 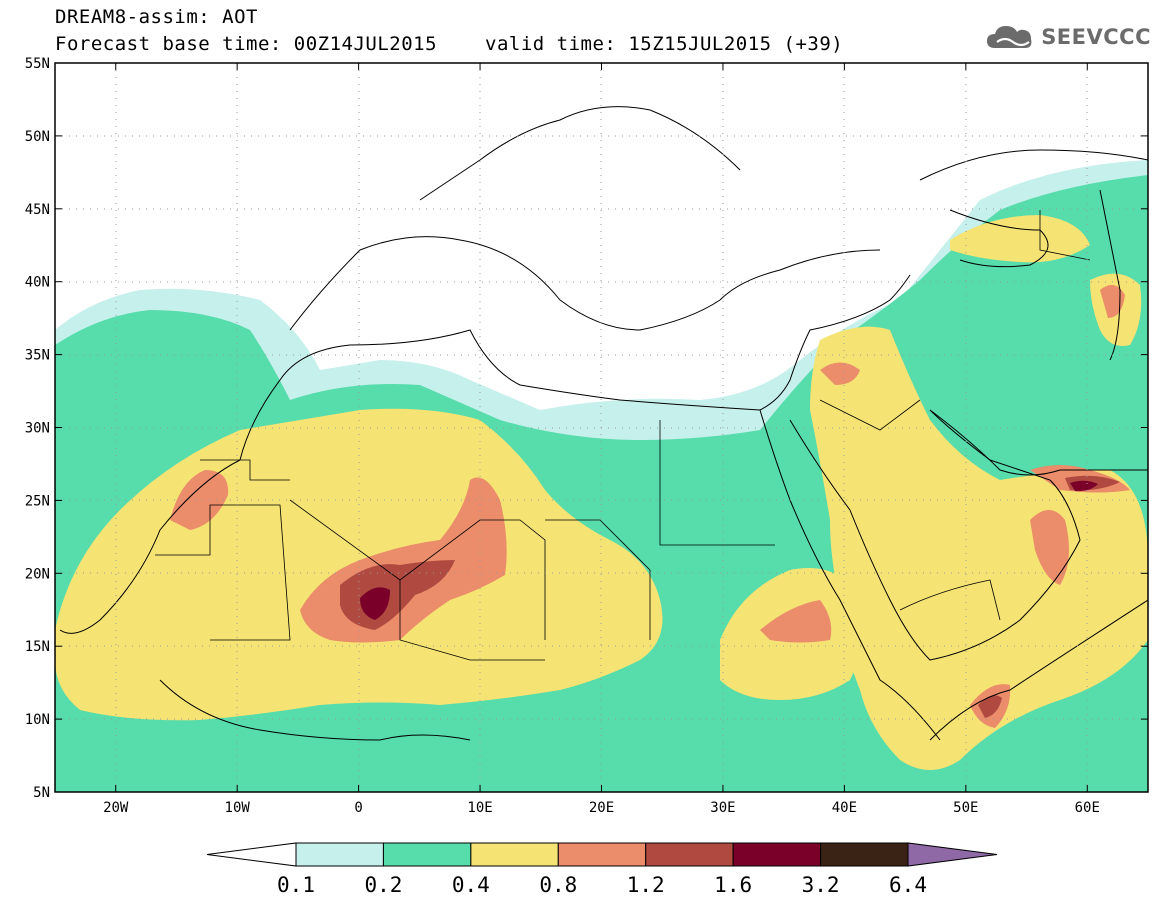 I want to click on colorbar-label: 1.2, so click(x=646, y=885).